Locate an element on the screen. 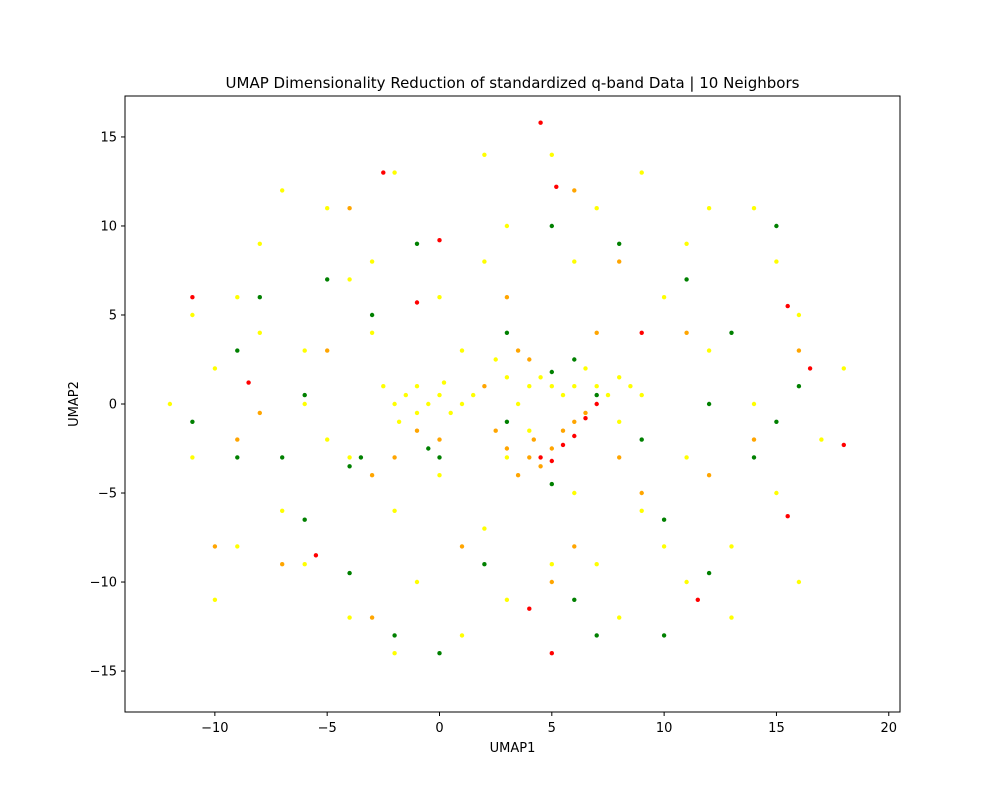  x-tick-label: 15 is located at coordinates (776, 728).